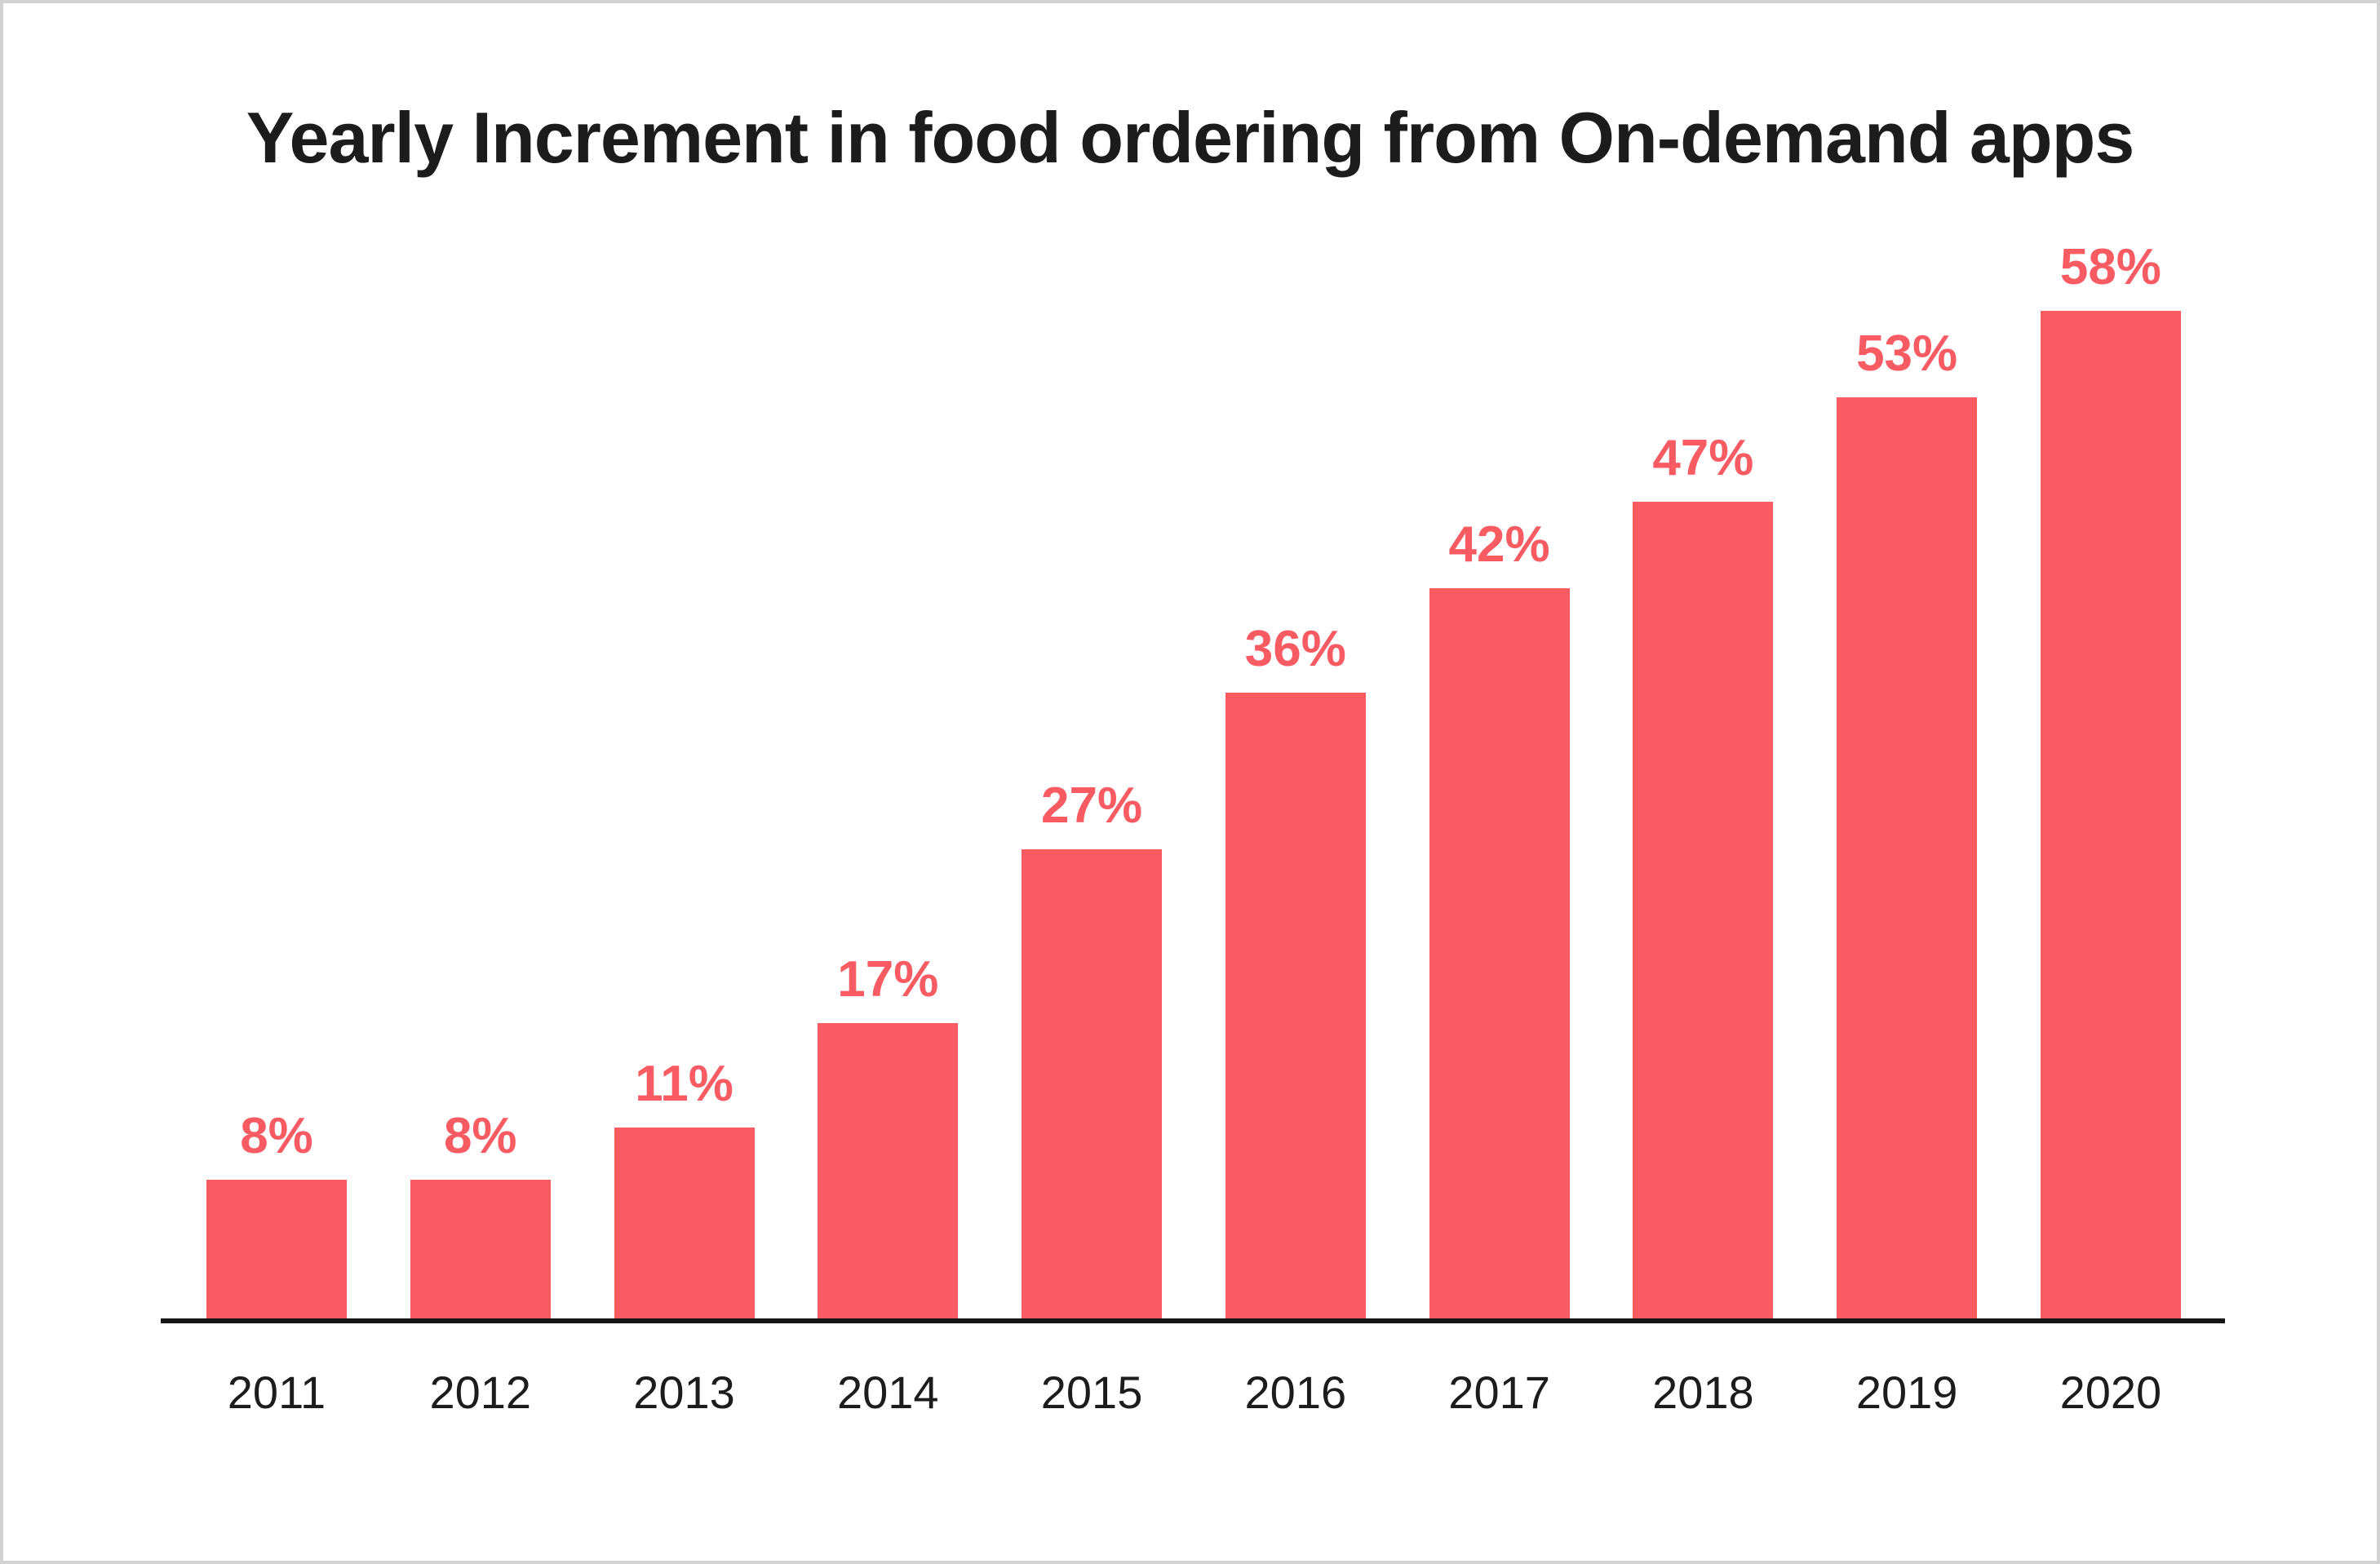 The width and height of the screenshot is (2380, 1564). I want to click on x-tick-label-2012: 2012, so click(480, 1392).